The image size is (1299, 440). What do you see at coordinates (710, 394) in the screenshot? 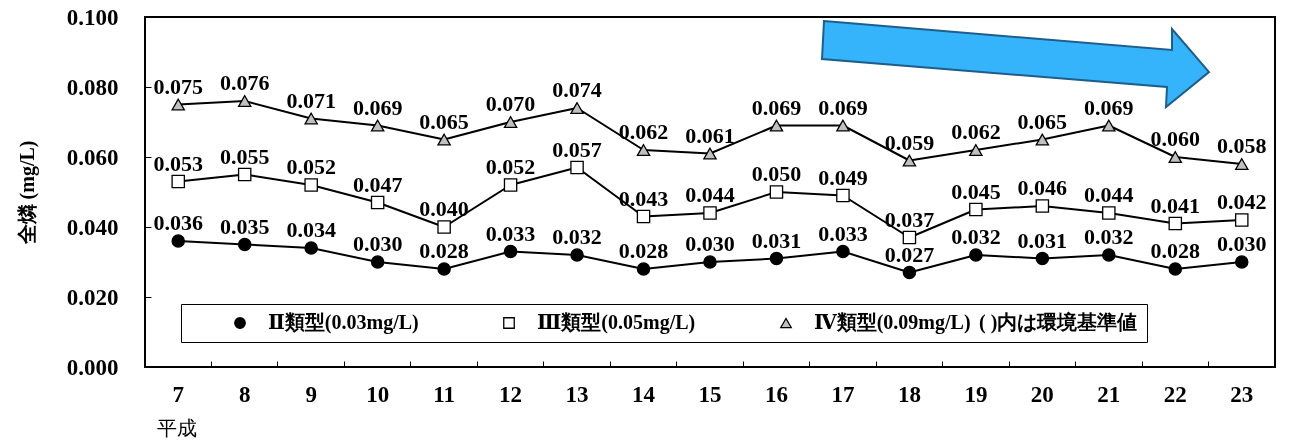
I see `x-tick-label: 15` at bounding box center [710, 394].